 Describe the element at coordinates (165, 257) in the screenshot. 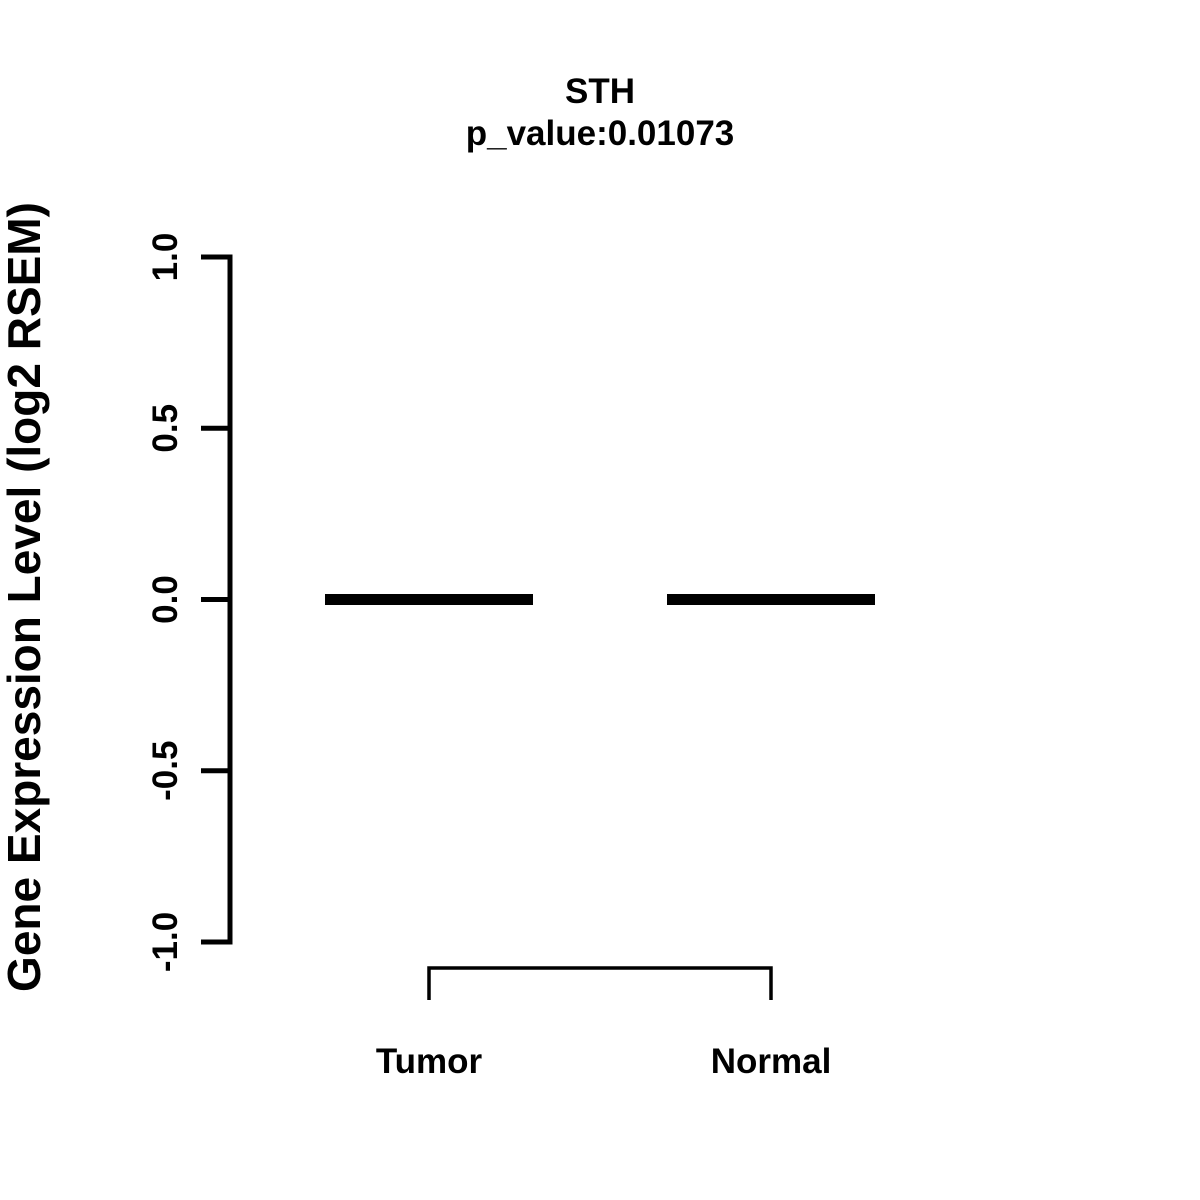

I see `y-tick-label: 1.0` at that location.